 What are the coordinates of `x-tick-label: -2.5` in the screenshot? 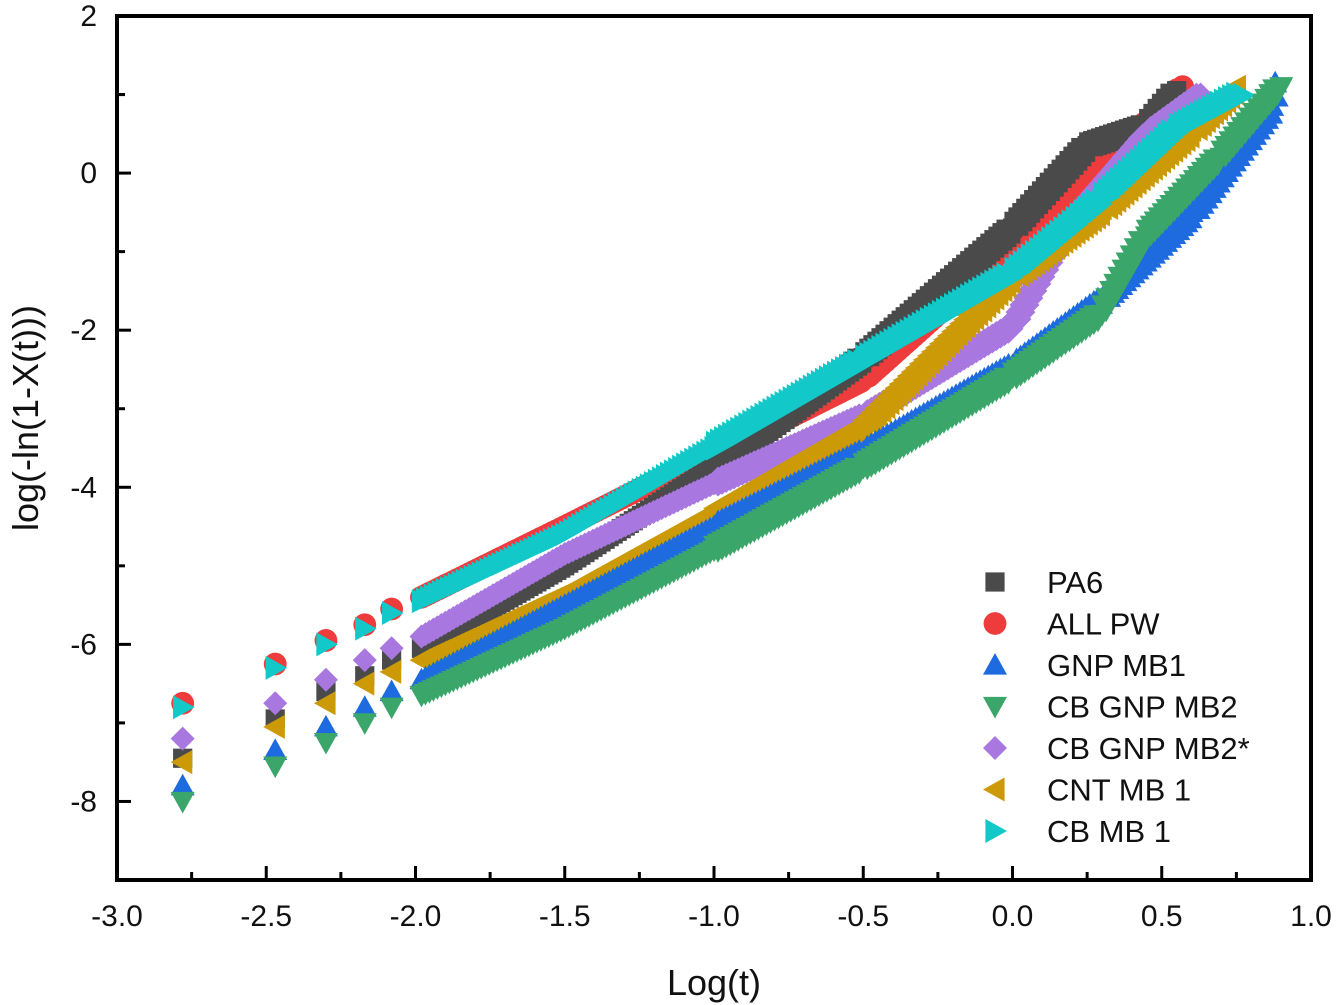 It's located at (266, 916).